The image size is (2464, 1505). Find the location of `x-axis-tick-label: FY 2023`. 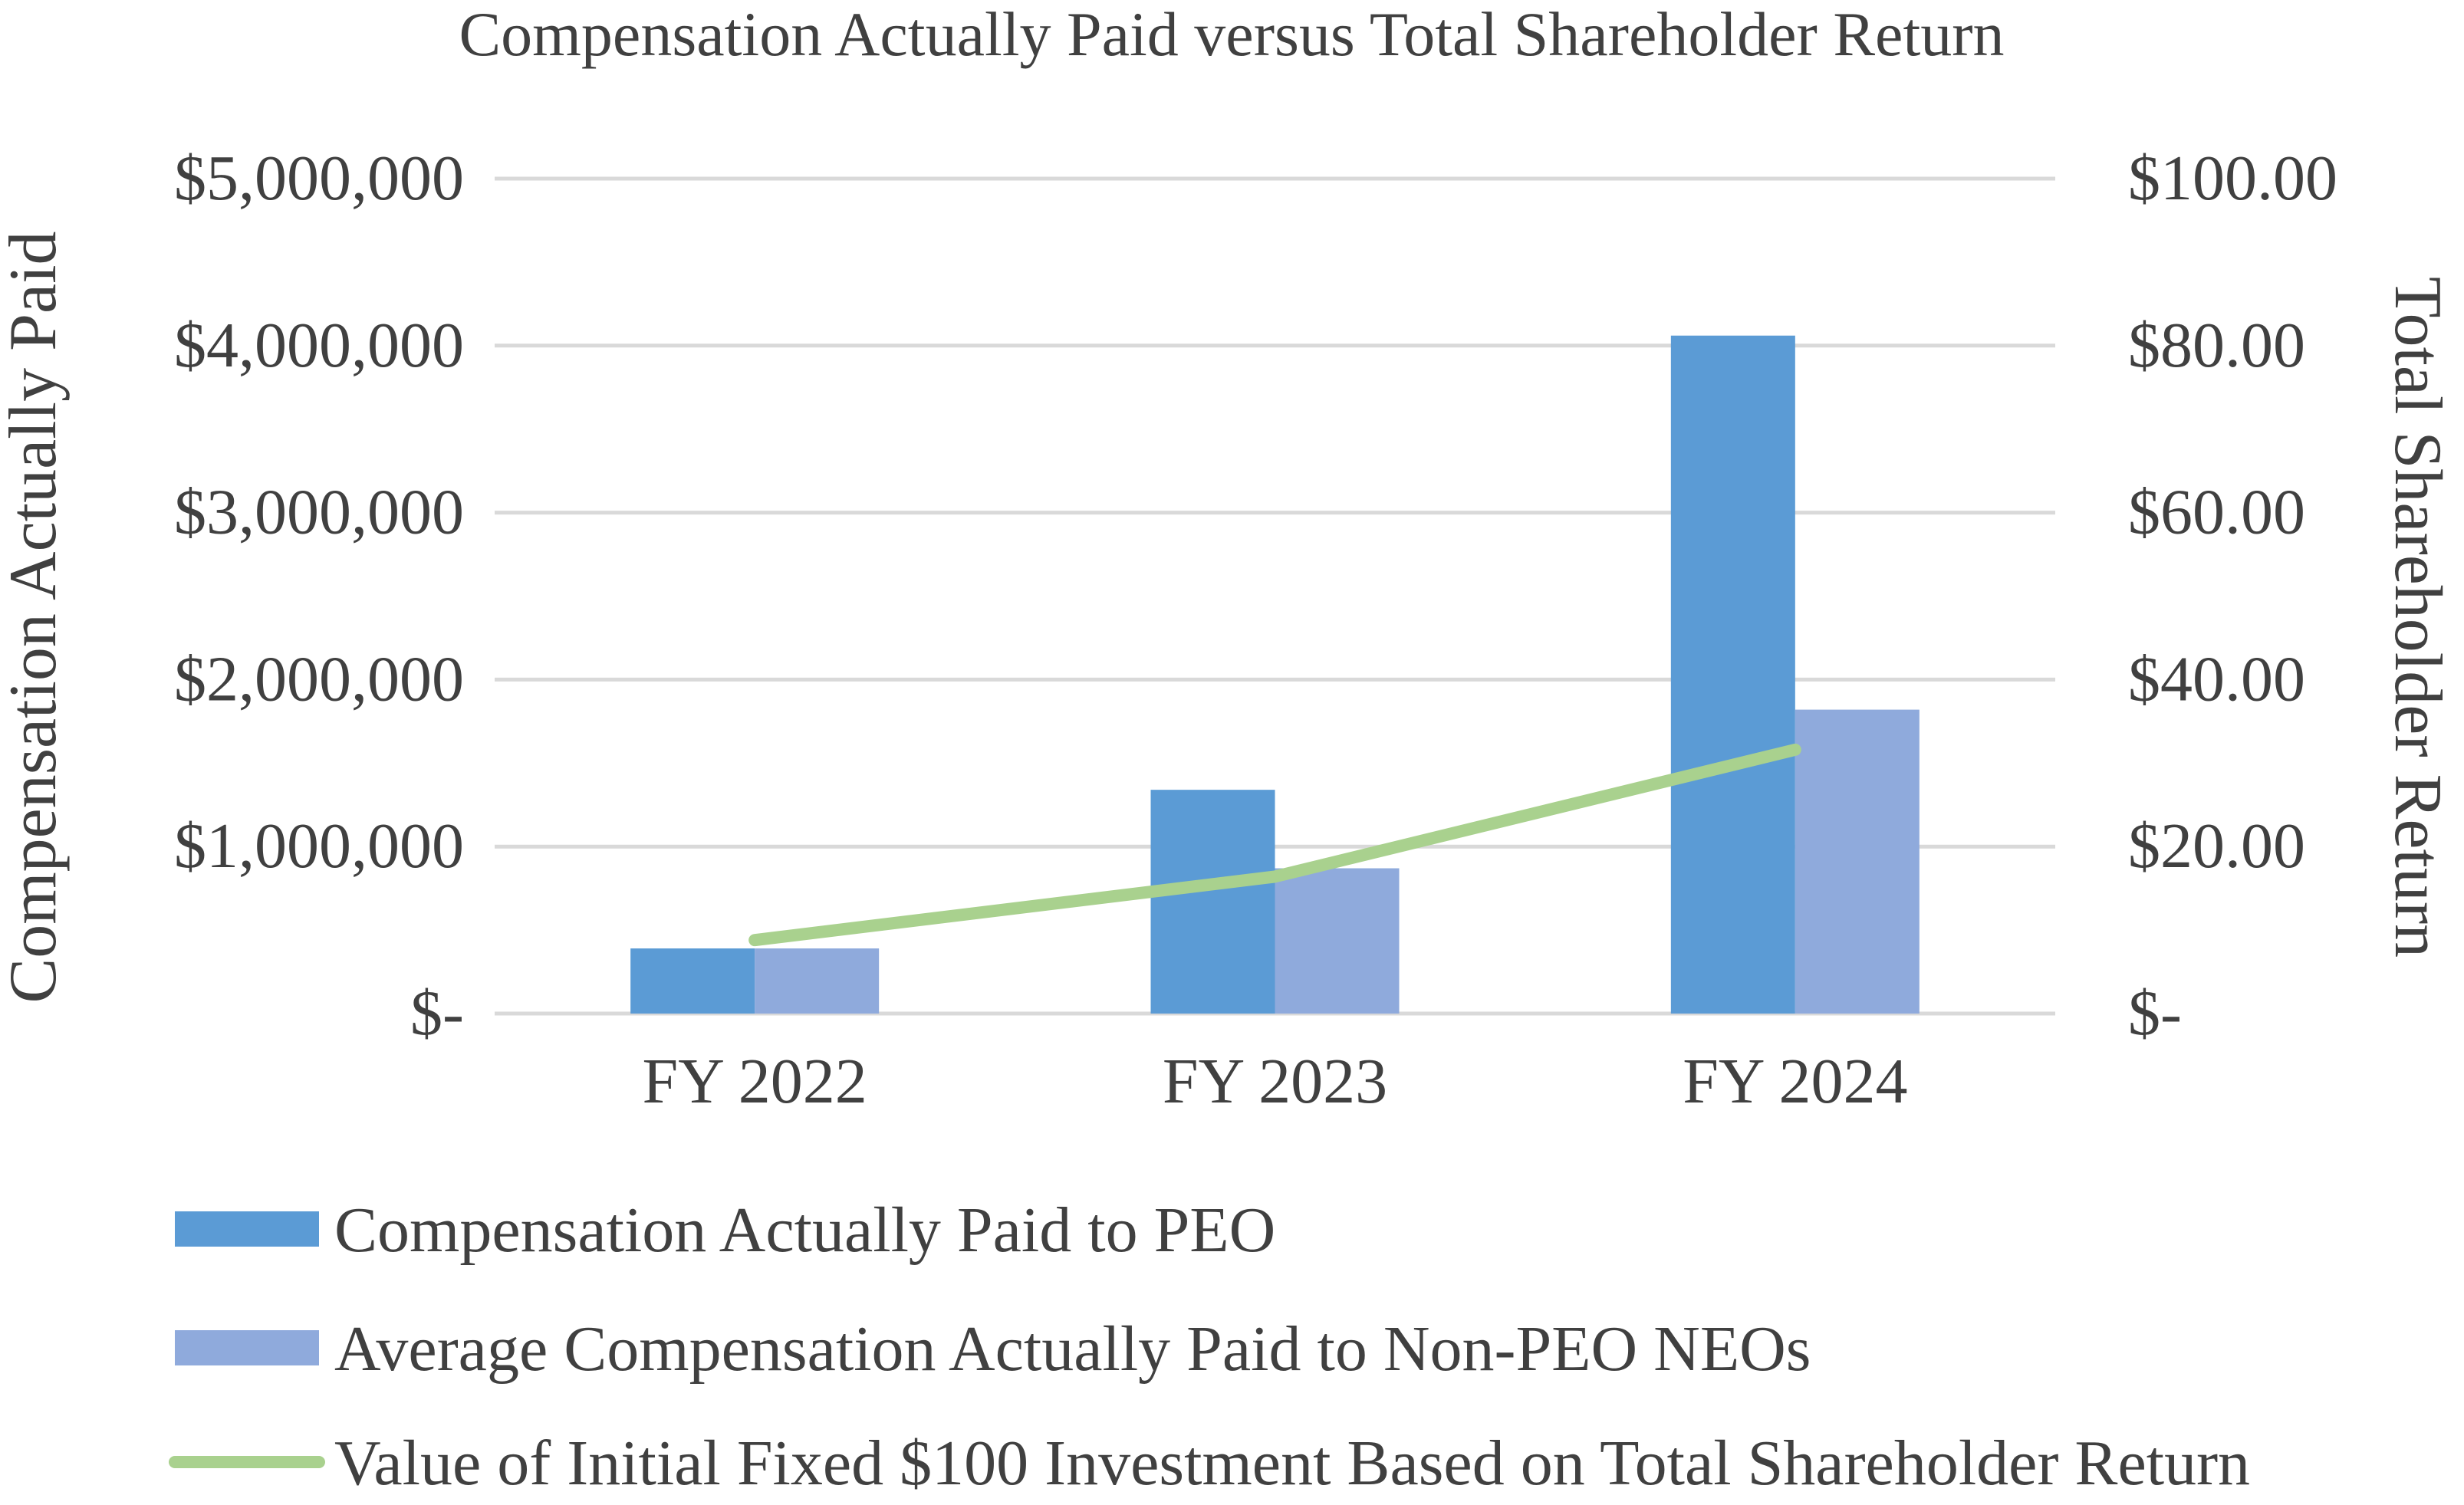

x-axis-tick-label: FY 2023 is located at coordinates (1275, 1082).